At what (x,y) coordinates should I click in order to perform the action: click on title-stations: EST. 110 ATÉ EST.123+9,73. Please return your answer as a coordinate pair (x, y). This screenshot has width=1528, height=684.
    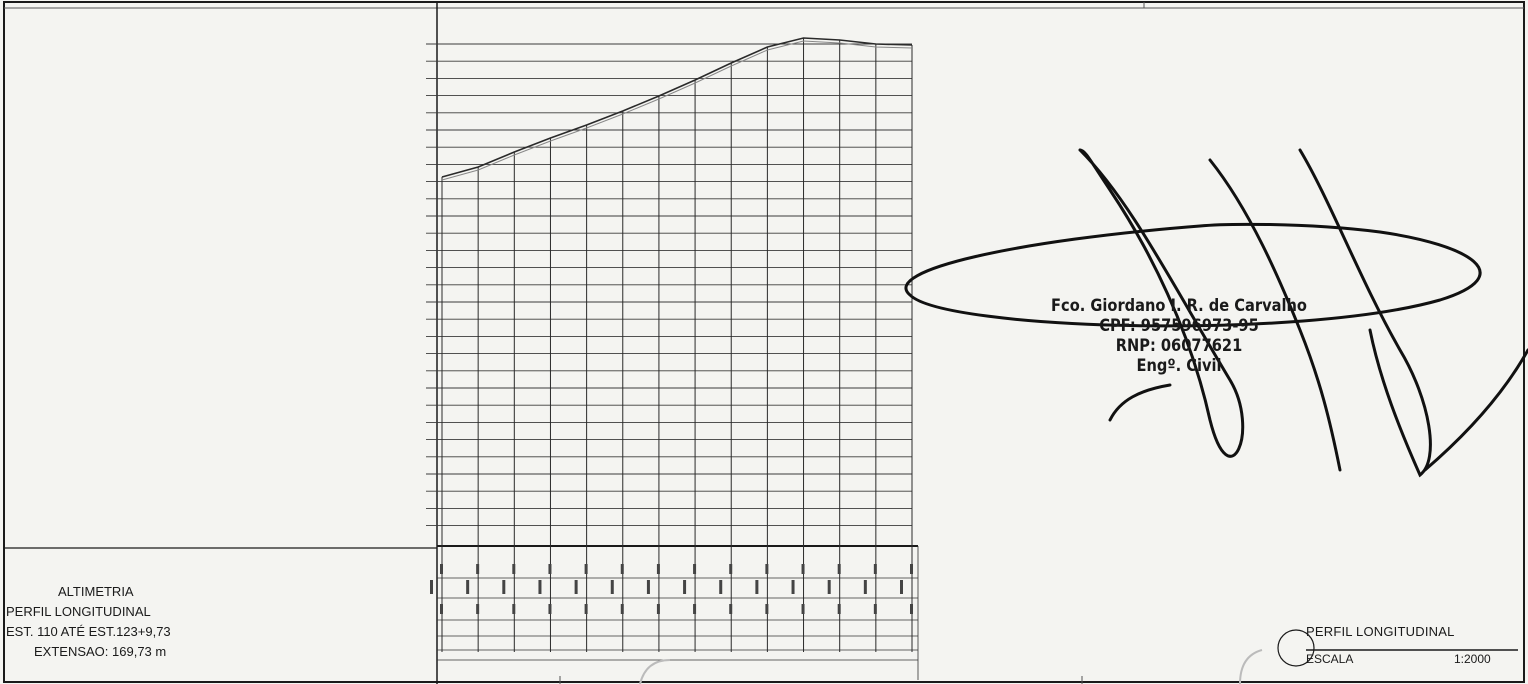
    Looking at the image, I should click on (88, 631).